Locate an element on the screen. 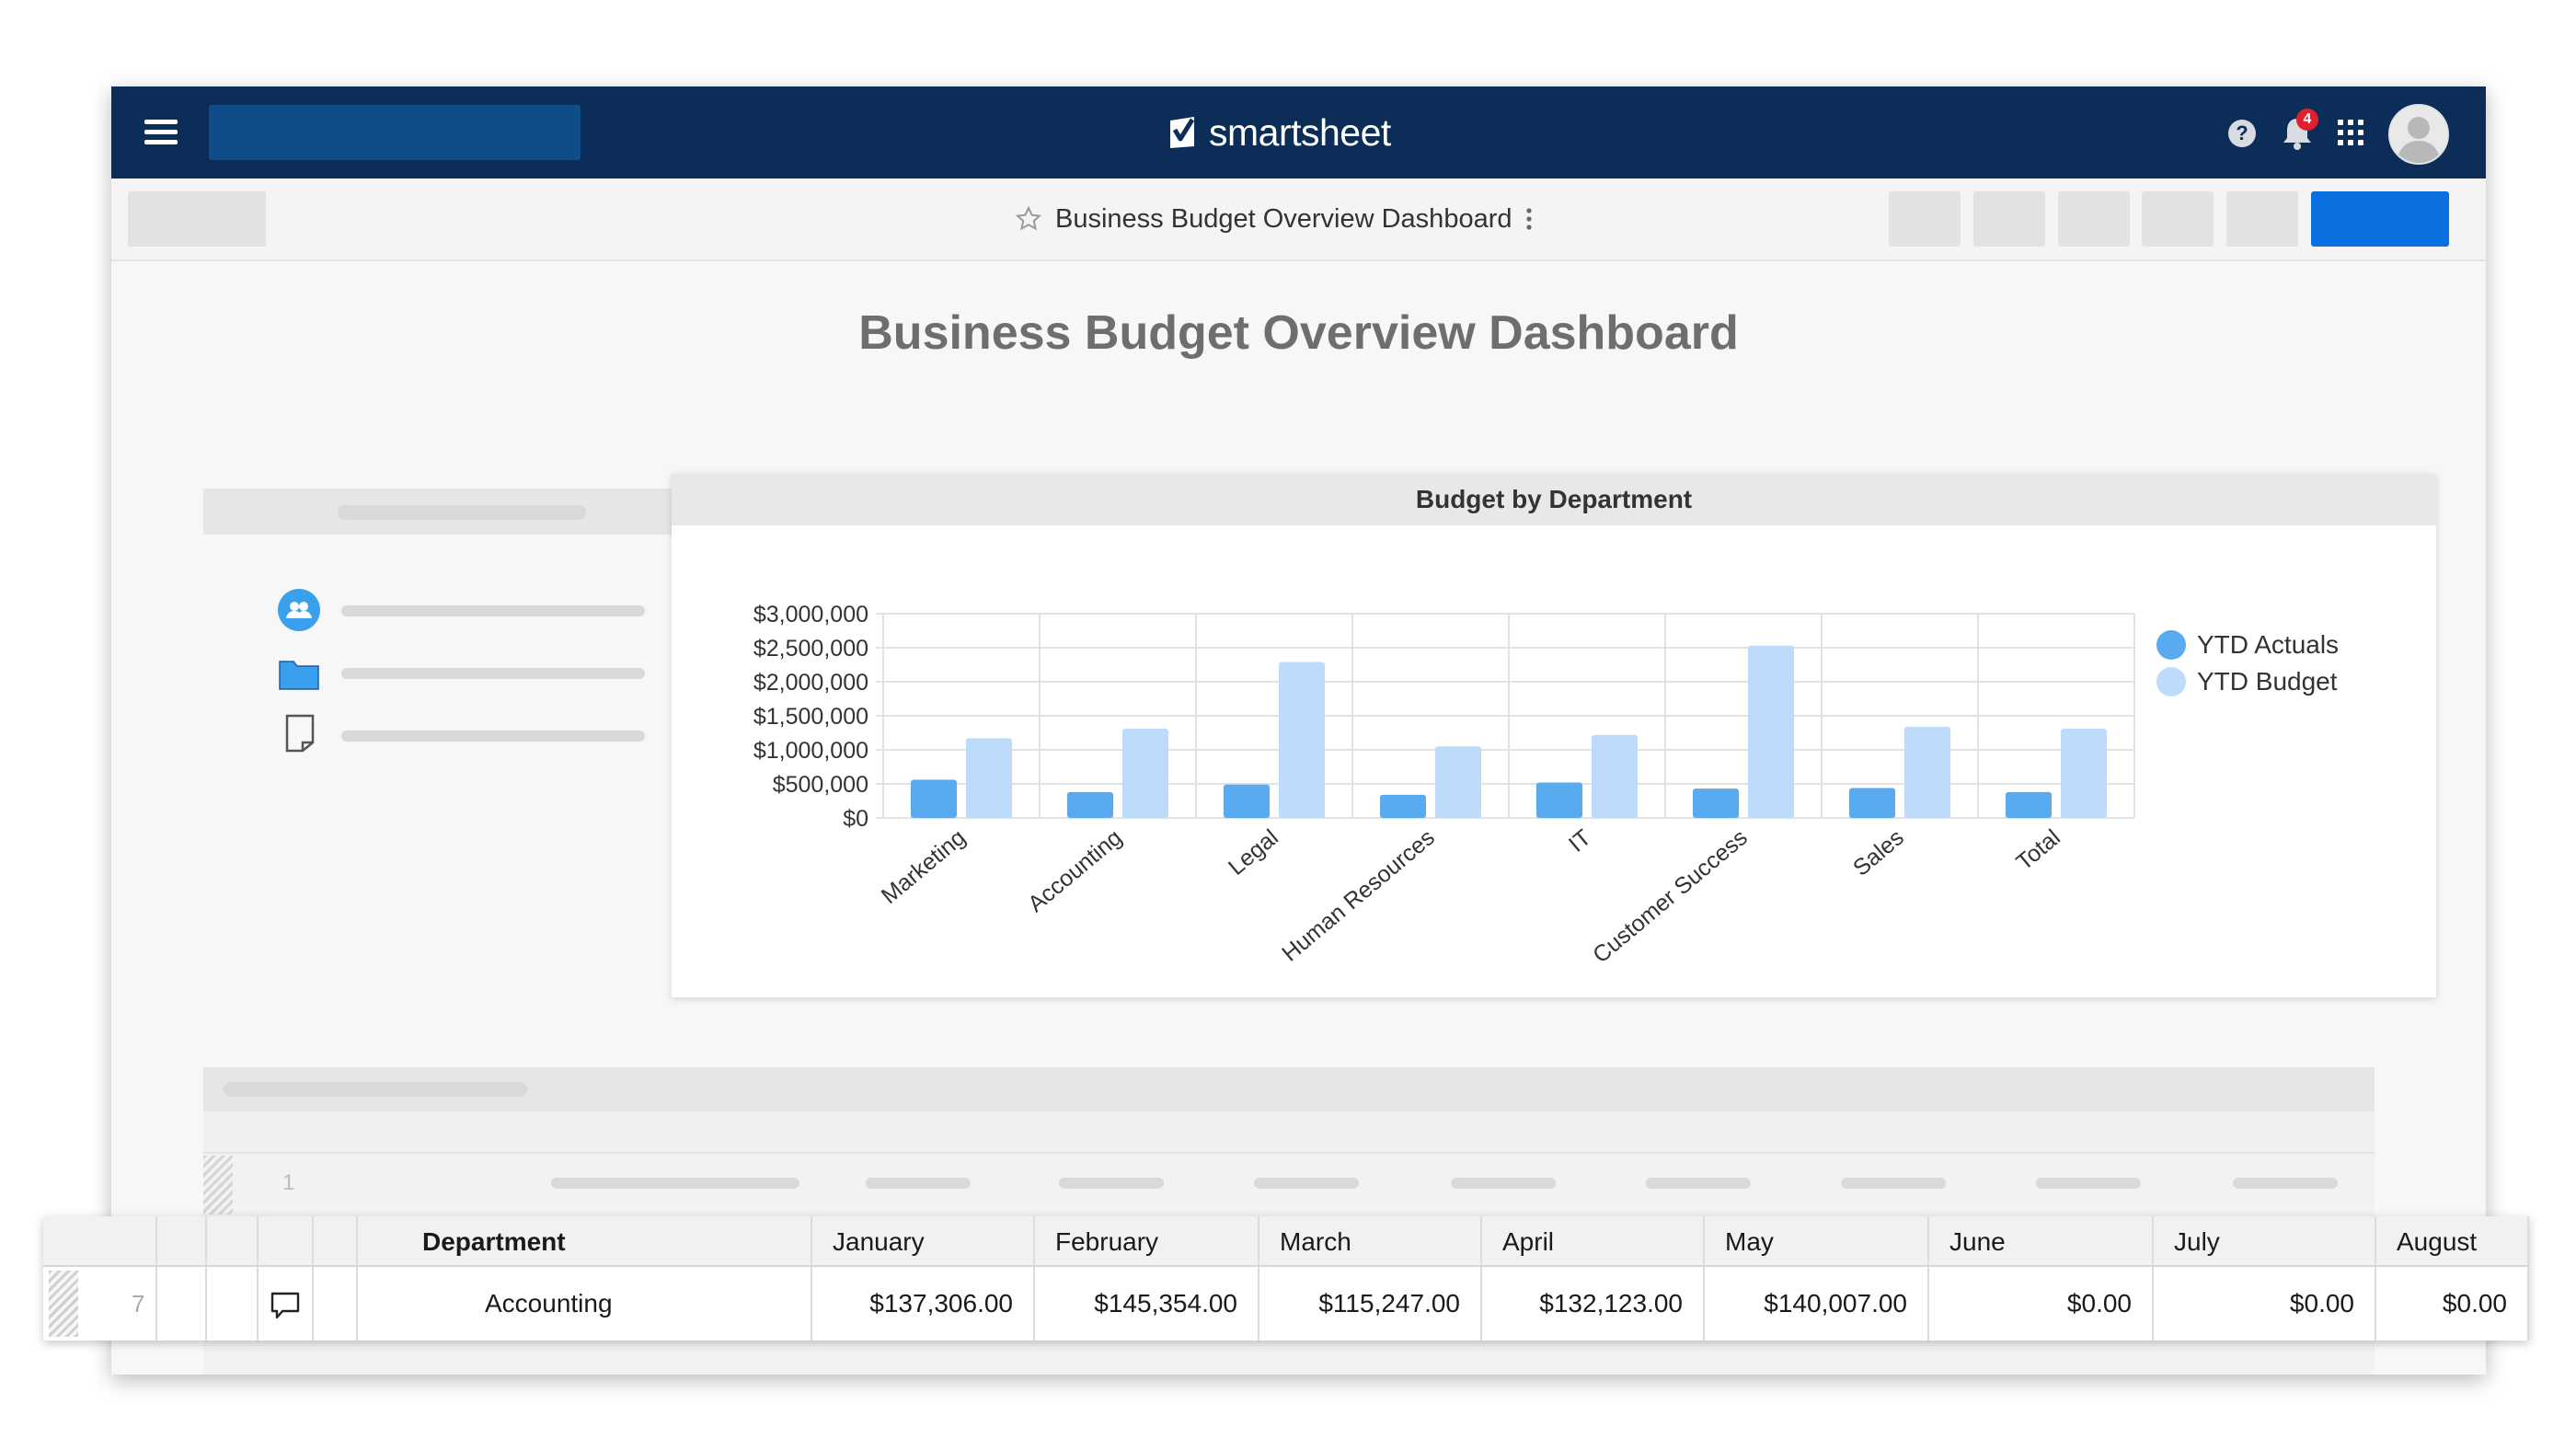 The width and height of the screenshot is (2576, 1450). apps-grid-icon is located at coordinates (2350, 132).